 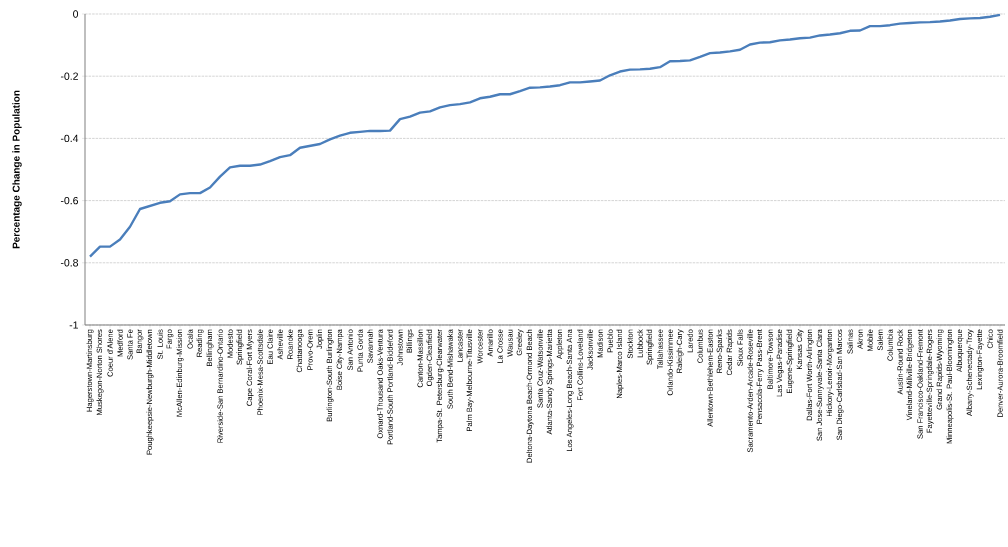 What do you see at coordinates (17, 169) in the screenshot?
I see `y-axis-title: Percentage Change in Population` at bounding box center [17, 169].